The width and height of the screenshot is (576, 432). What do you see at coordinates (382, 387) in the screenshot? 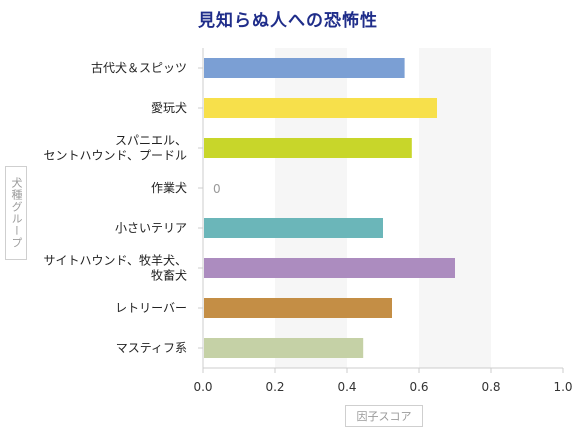
I see `x-tick-labels: 0.0 0.2 0.4 0.6 0.8 1.0` at bounding box center [382, 387].